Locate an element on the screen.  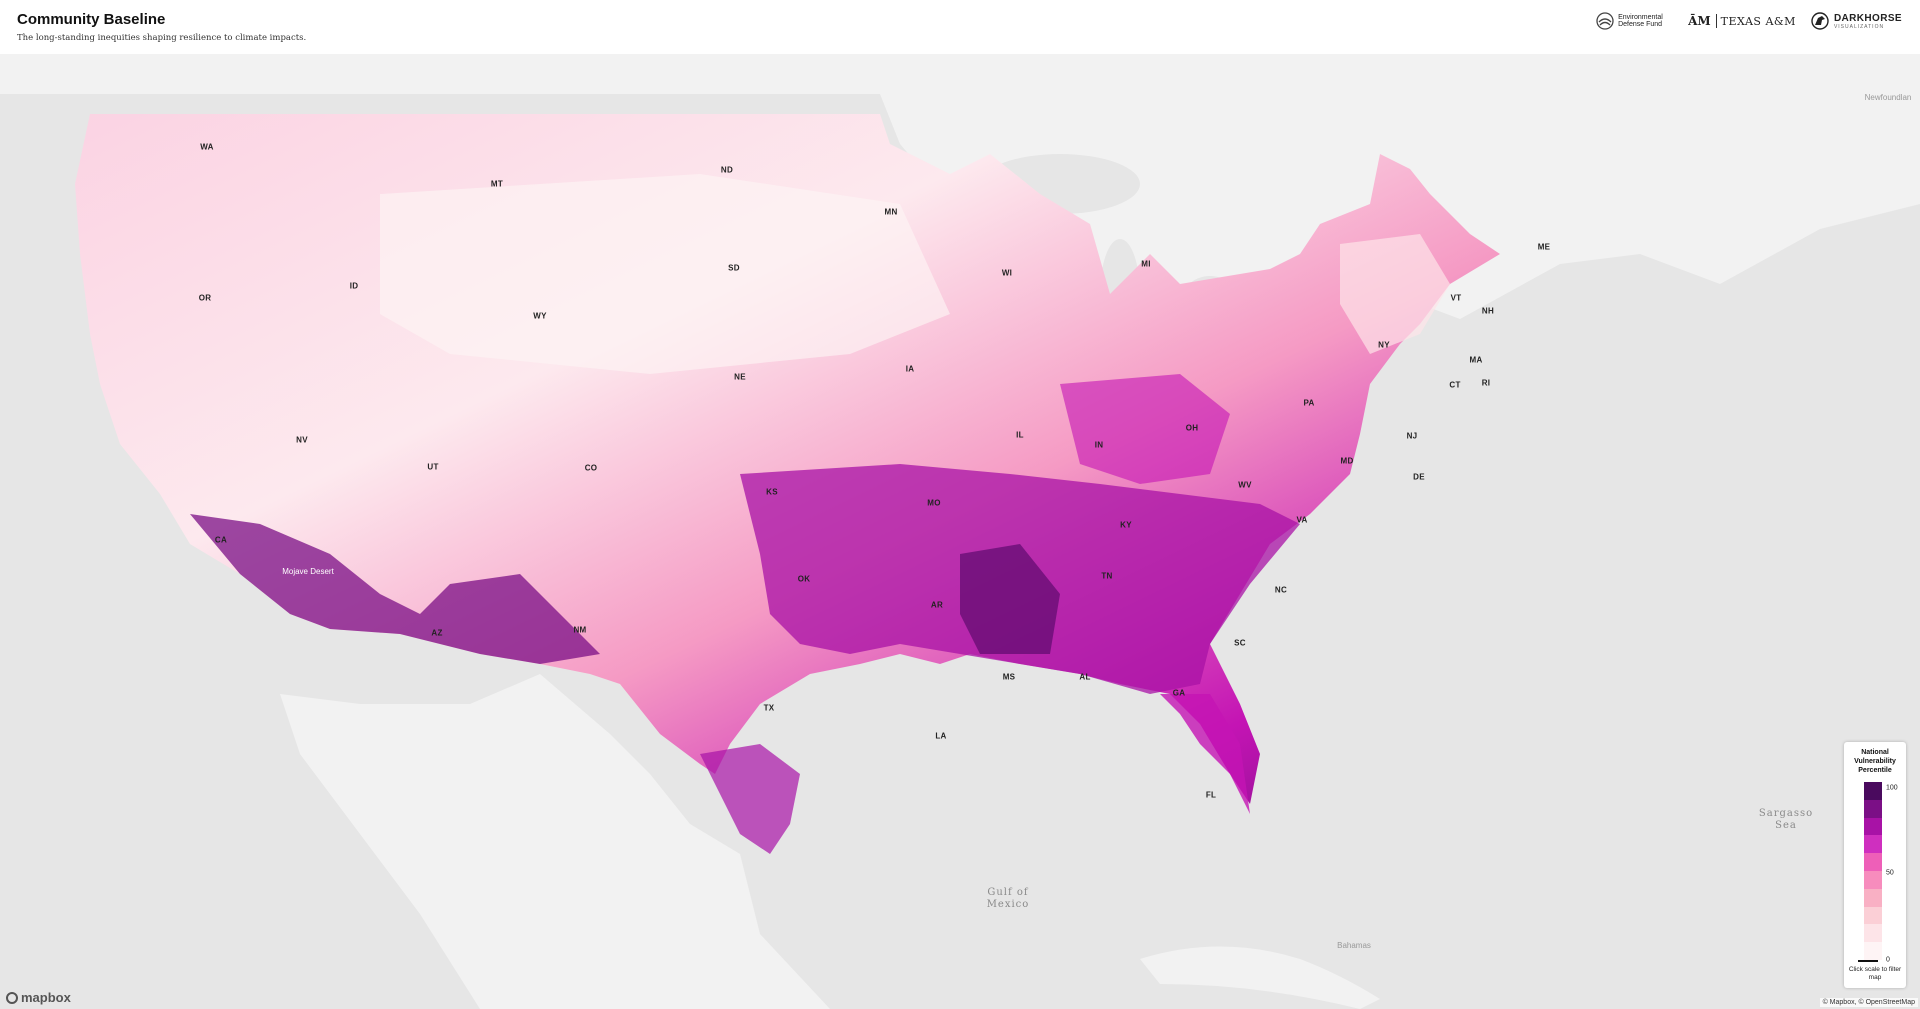
state-label-ms: MS is located at coordinates (1009, 677).